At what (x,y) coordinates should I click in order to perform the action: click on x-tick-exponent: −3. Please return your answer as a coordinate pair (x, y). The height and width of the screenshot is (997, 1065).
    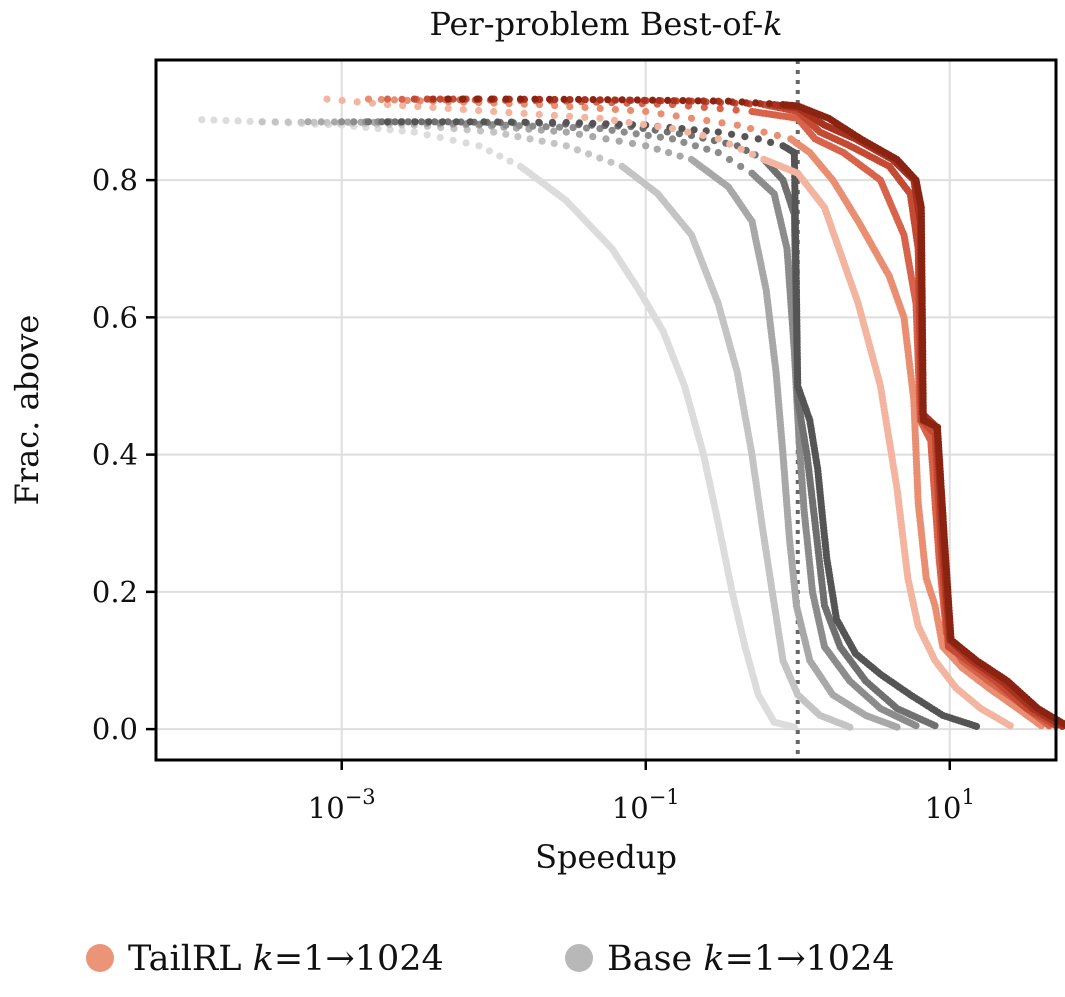
    Looking at the image, I should click on (360, 797).